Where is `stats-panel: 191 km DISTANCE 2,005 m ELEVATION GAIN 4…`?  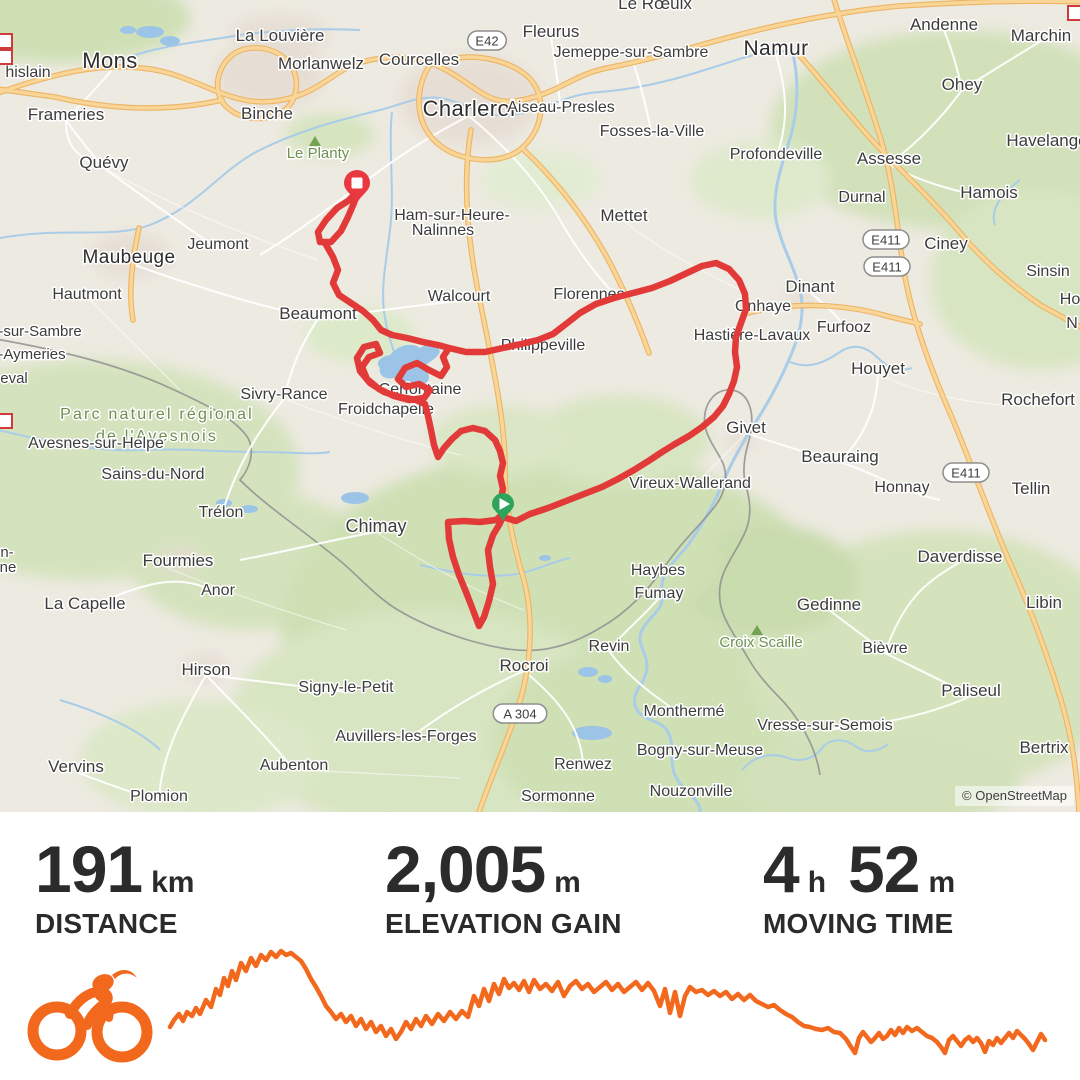 stats-panel: 191 km DISTANCE 2,005 m ELEVATION GAIN 4… is located at coordinates (540, 875).